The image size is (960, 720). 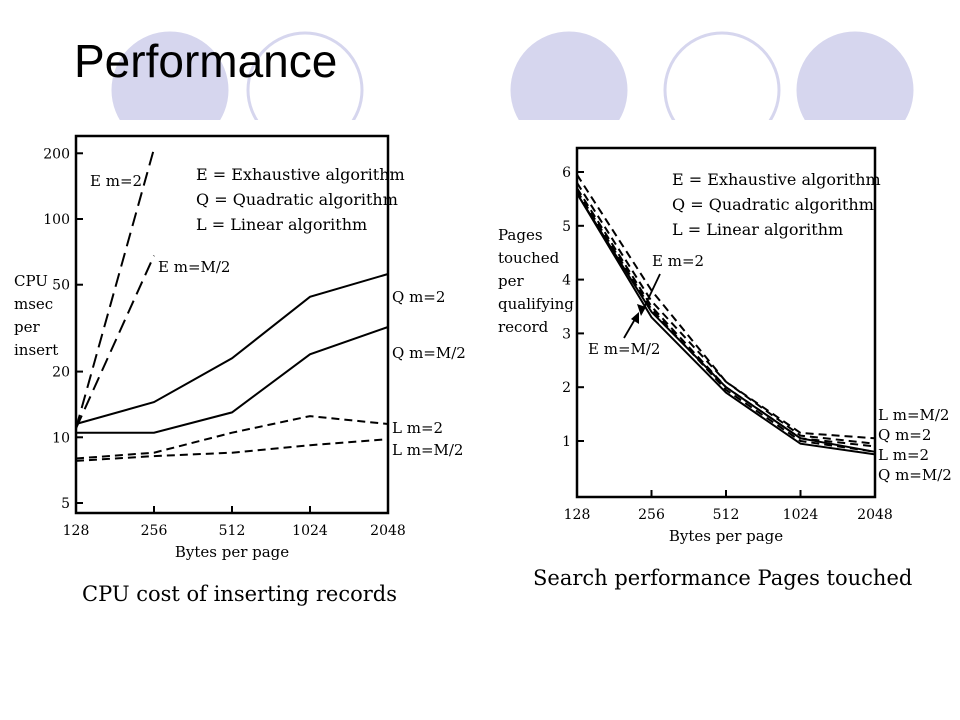 I want to click on y-axis-label: touched, so click(x=529, y=258).